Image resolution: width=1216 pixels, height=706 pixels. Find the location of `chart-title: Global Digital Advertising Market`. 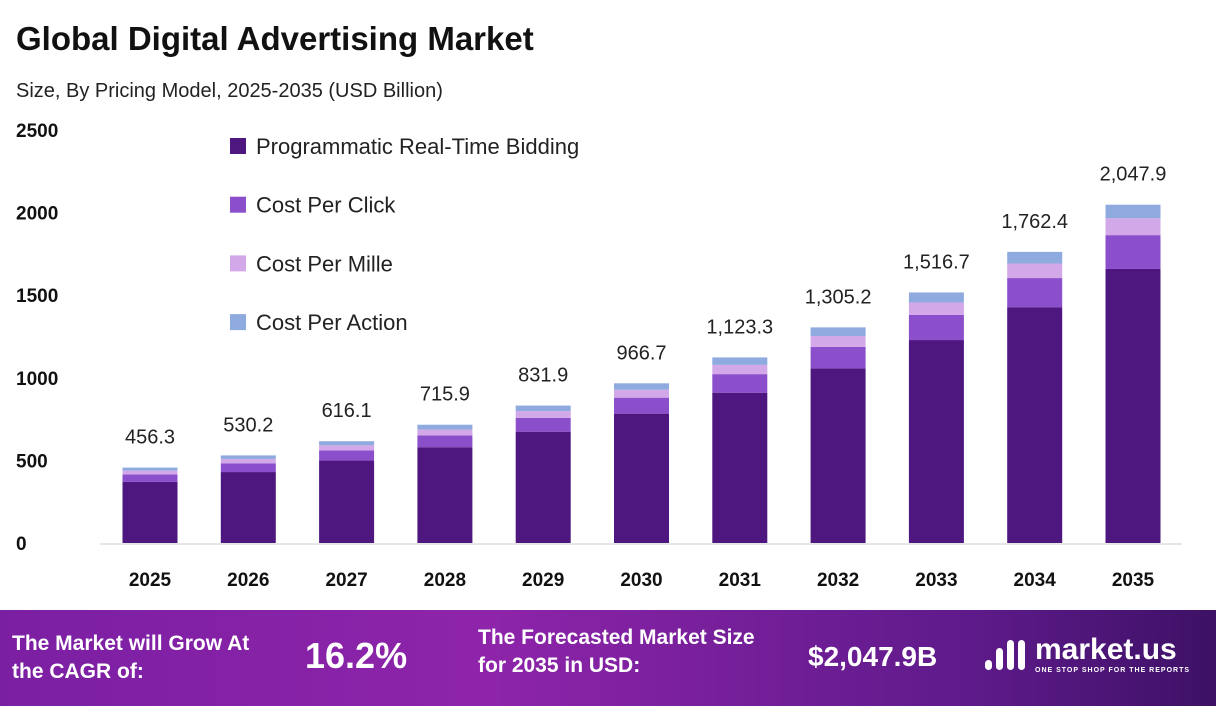

chart-title: Global Digital Advertising Market is located at coordinates (275, 38).